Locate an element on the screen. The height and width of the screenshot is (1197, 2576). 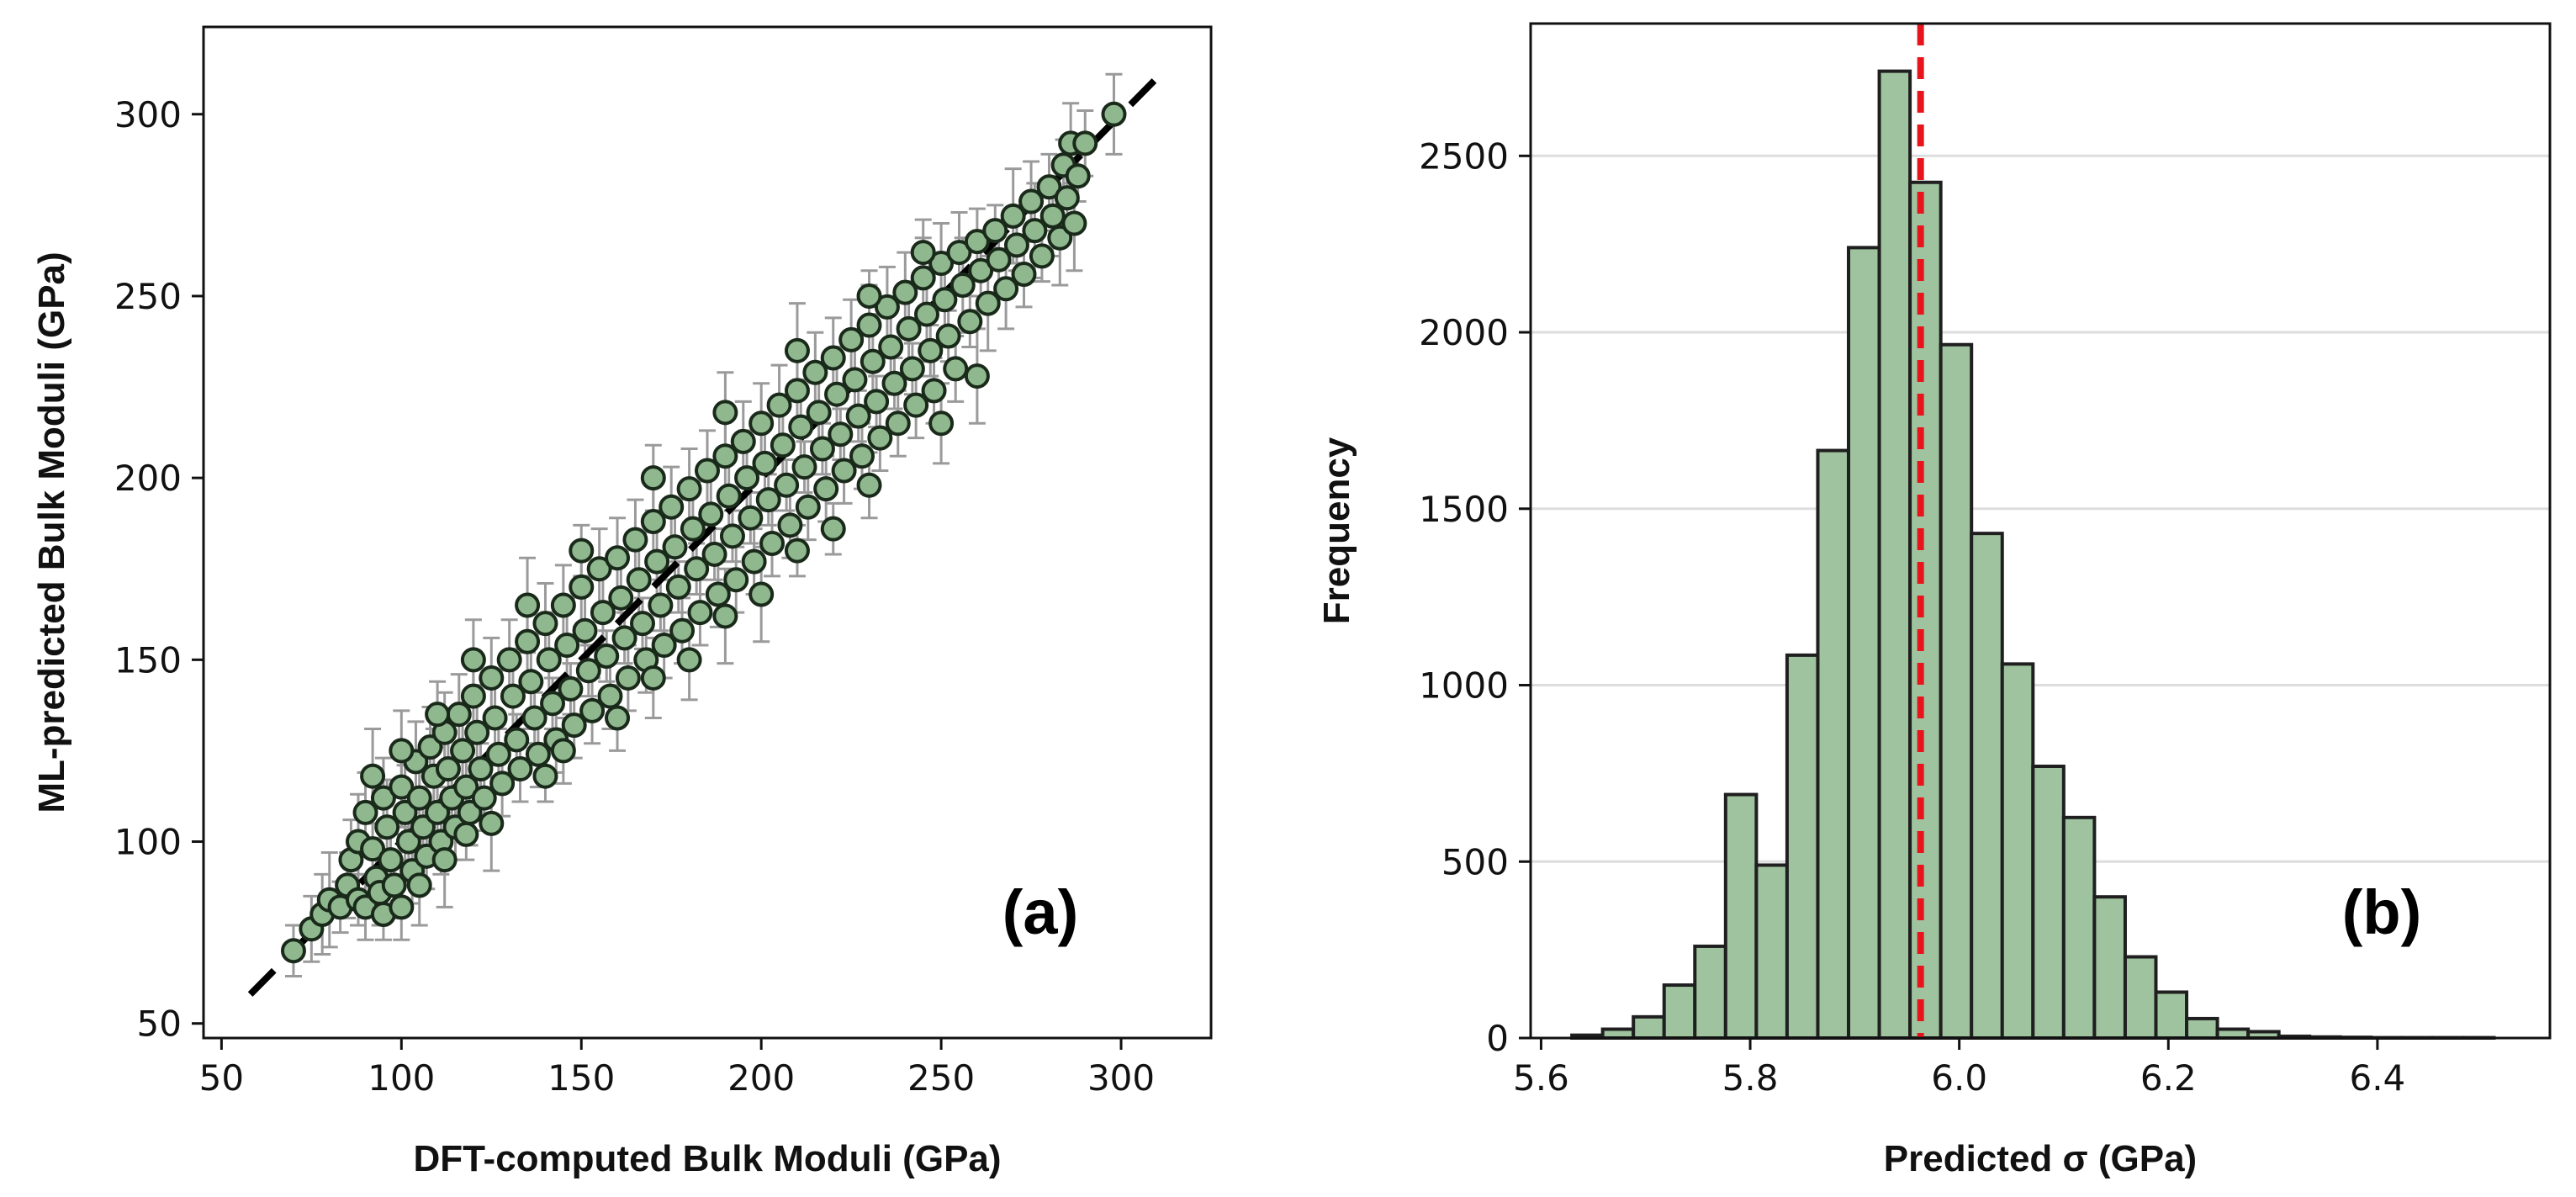
histogram-y-axis-label: Frequency is located at coordinates (1336, 530).